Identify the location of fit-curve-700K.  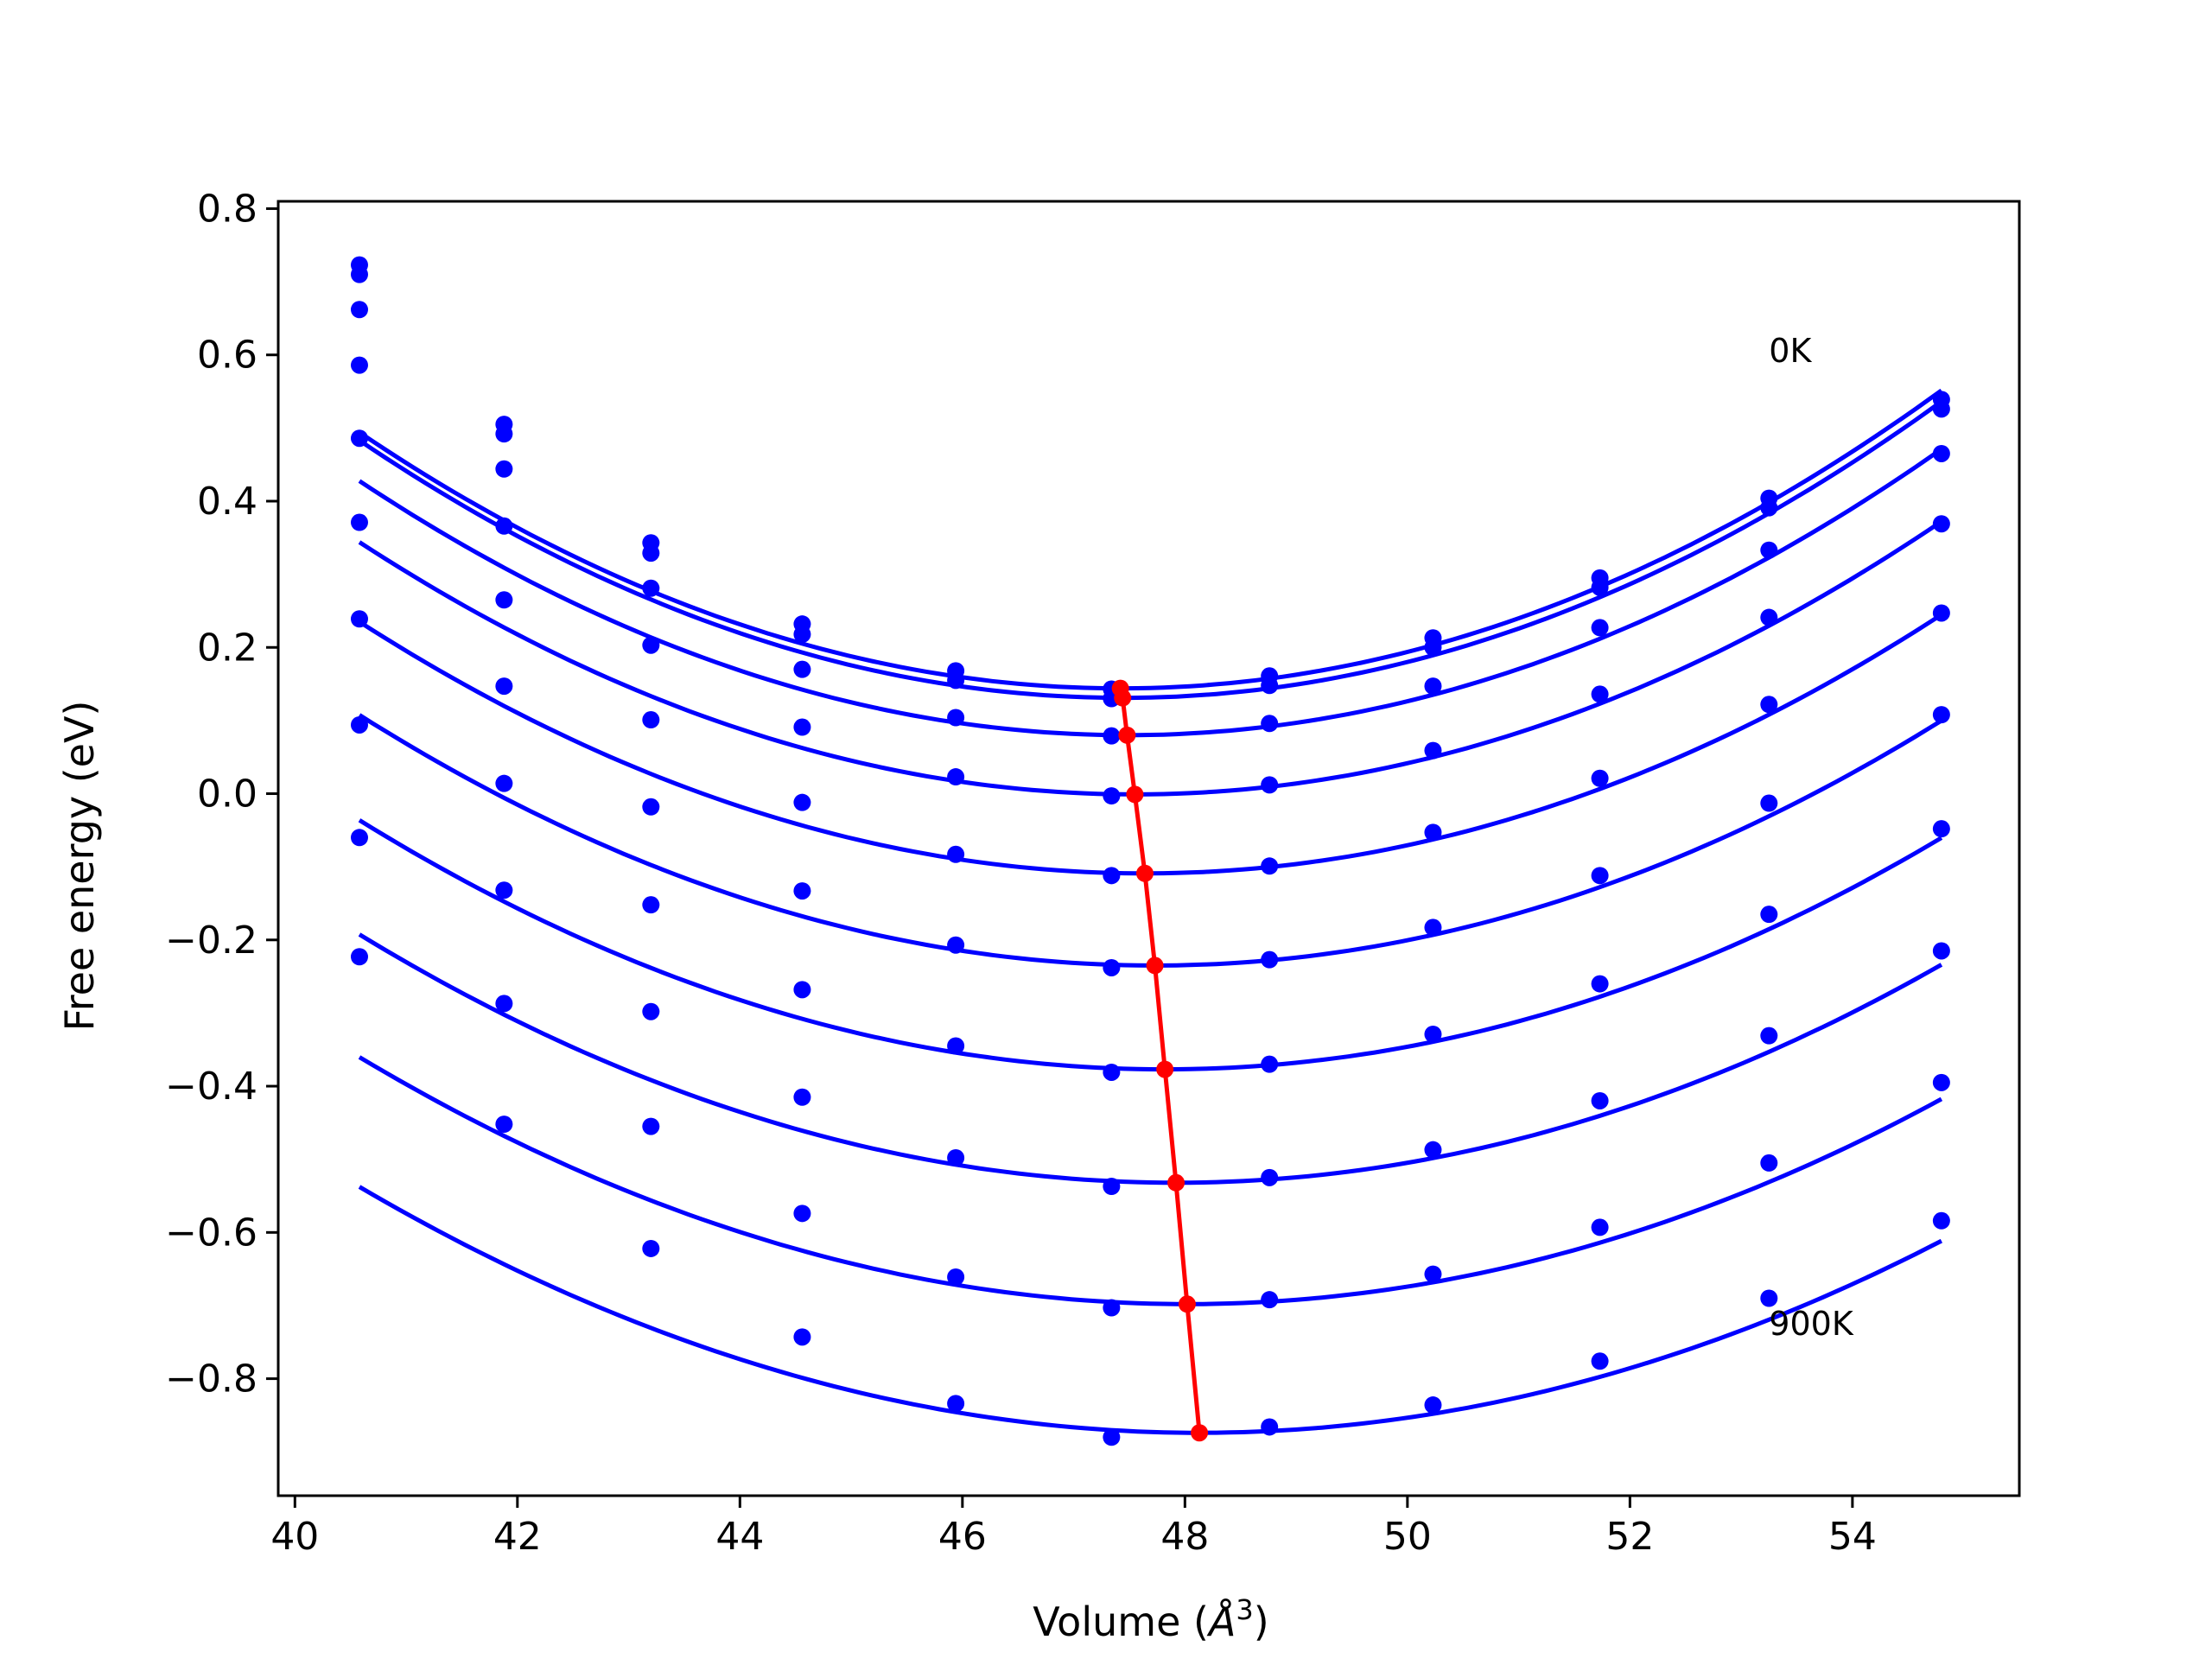
(1150, 1058).